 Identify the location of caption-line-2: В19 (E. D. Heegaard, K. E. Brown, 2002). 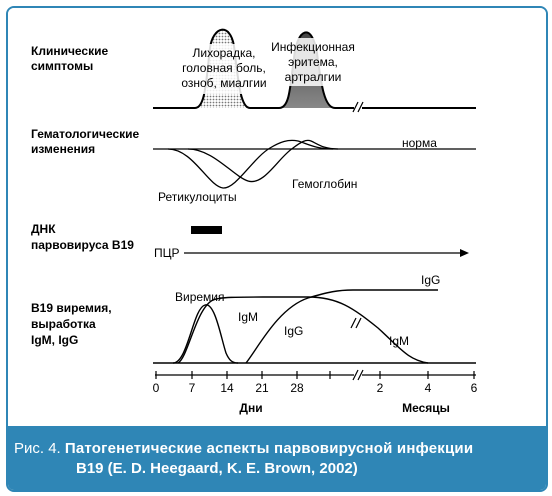
(217, 468).